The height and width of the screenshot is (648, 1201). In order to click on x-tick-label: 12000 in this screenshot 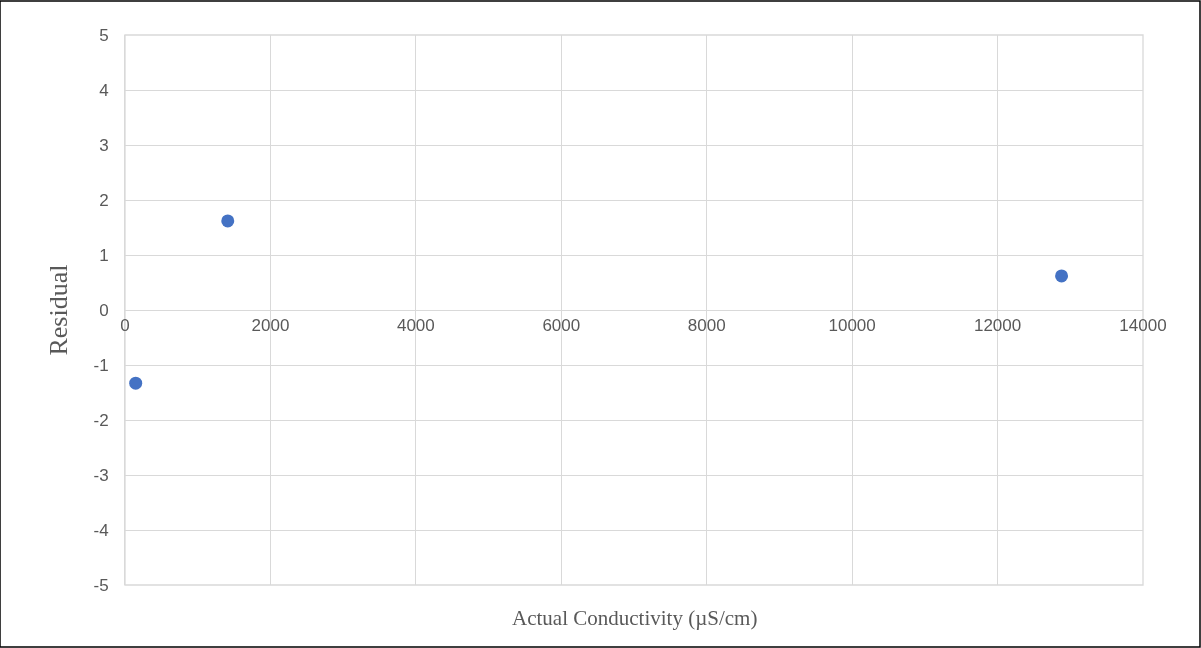, I will do `click(997, 326)`.